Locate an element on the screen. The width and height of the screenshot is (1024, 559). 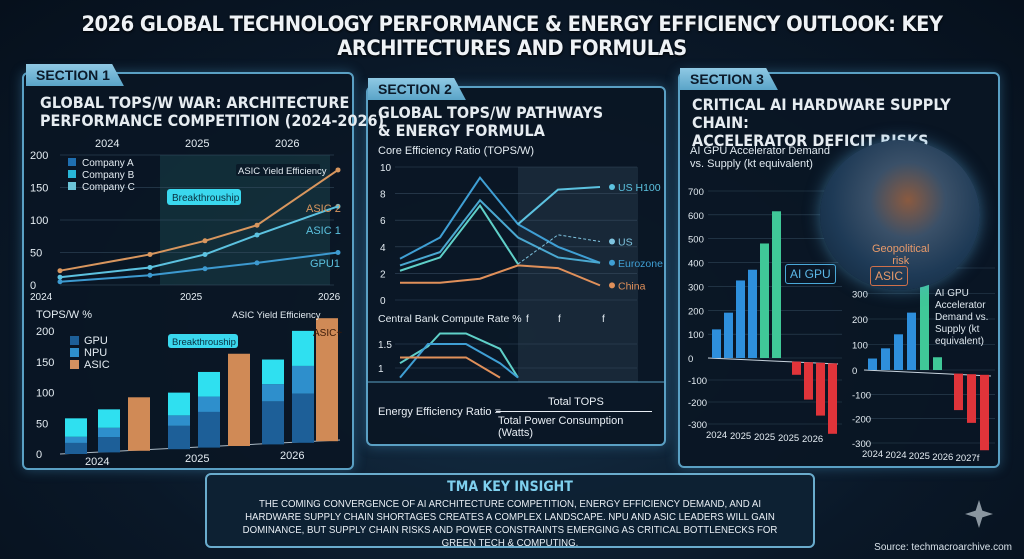
y-tick-label: -100 is located at coordinates (697, 381).